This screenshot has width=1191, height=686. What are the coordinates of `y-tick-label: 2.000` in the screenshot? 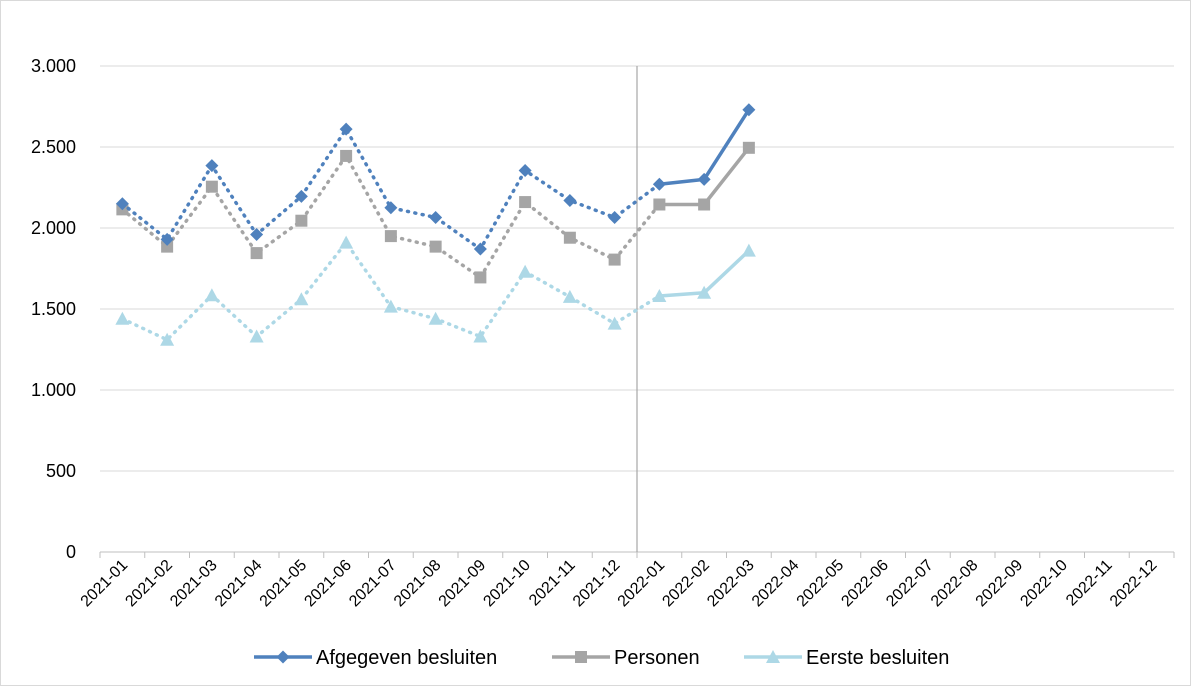 It's located at (53, 228).